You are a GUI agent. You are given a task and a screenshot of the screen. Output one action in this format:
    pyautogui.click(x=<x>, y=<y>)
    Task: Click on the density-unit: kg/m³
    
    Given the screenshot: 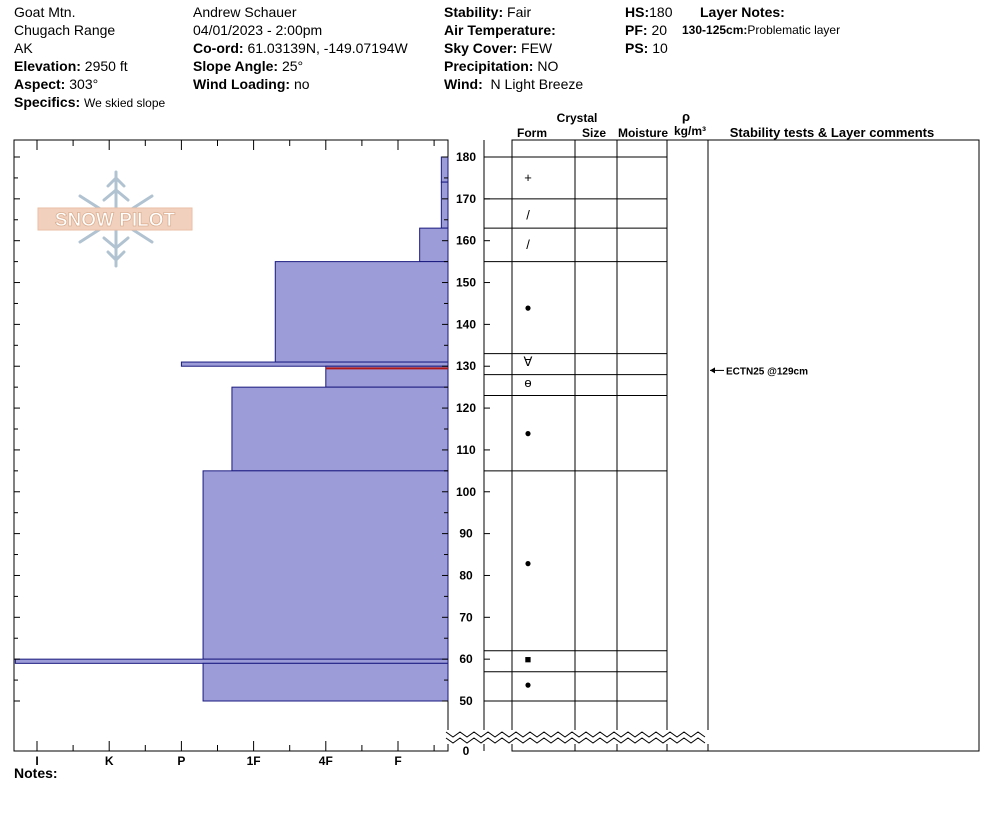 What is the action you would take?
    pyautogui.click(x=690, y=131)
    